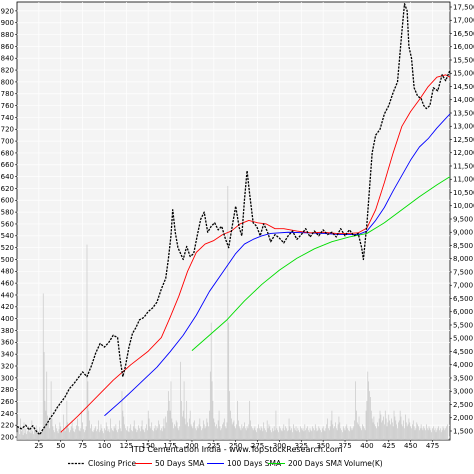  Describe the element at coordinates (7, 23) in the screenshot. I see `y-left-tick-label: 900` at that location.